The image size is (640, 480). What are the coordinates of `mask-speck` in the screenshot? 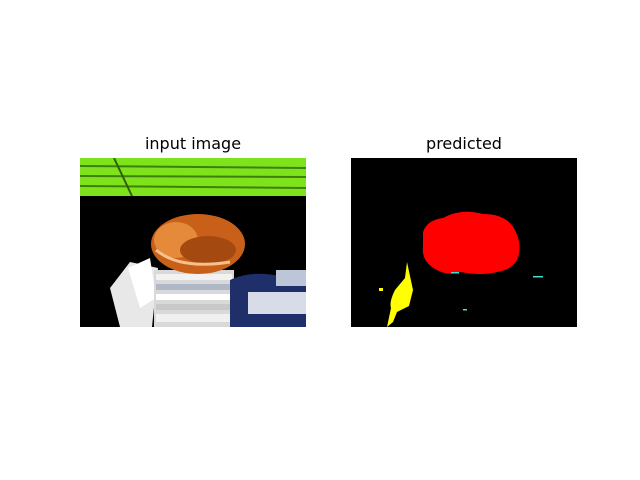 It's located at (538, 277).